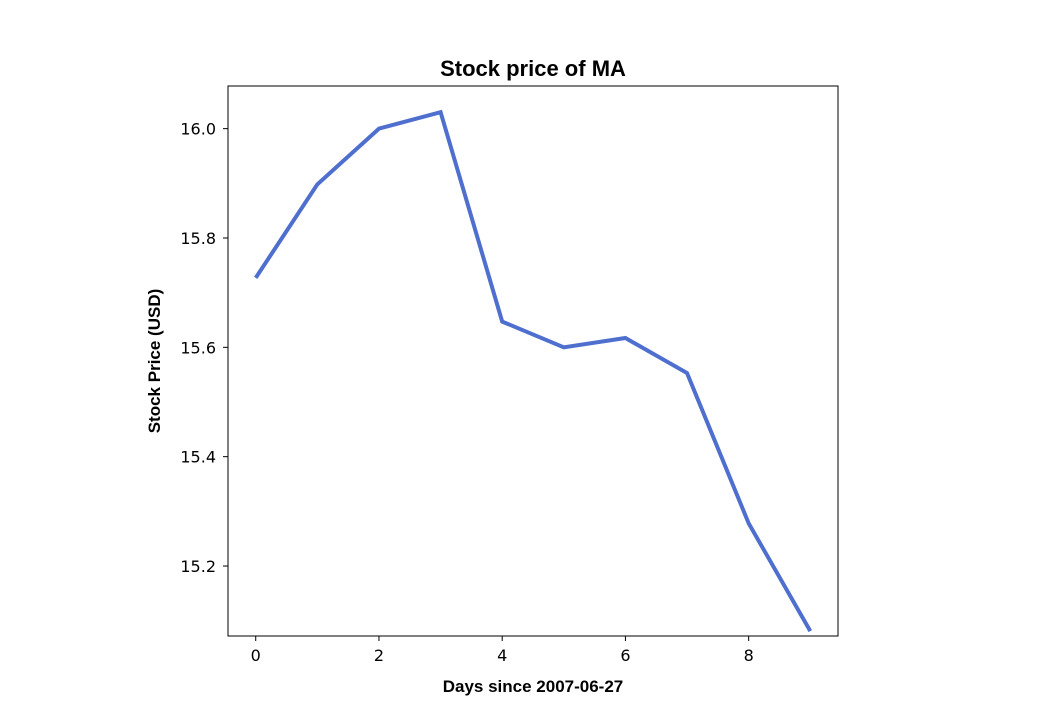 The height and width of the screenshot is (715, 1040). Describe the element at coordinates (379, 655) in the screenshot. I see `x-tick-label: 2` at that location.